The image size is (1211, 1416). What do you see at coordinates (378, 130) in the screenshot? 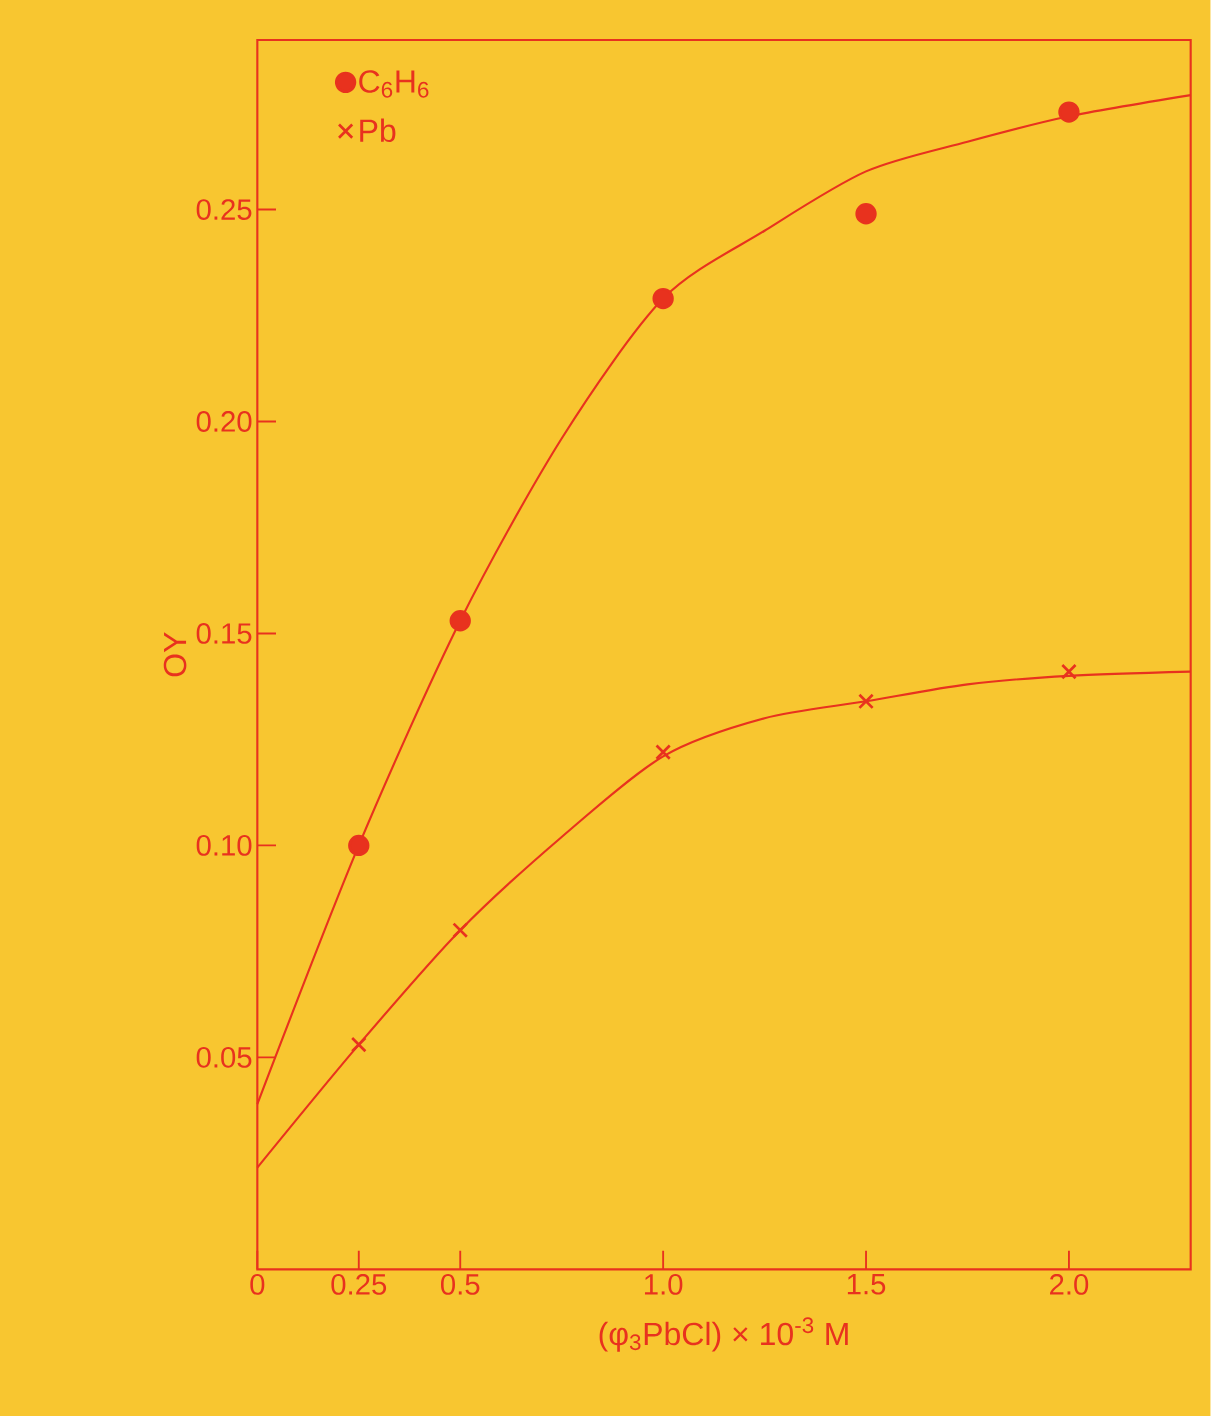
I see `legend-label: Pb` at bounding box center [378, 130].